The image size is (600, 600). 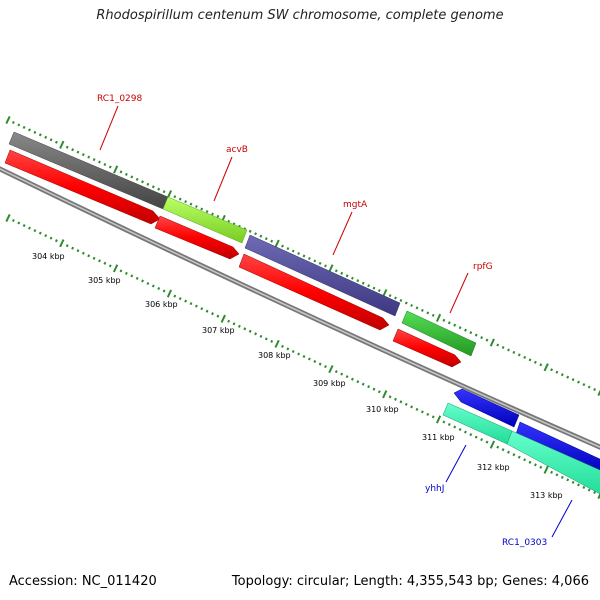 I want to click on feature-acvB, so click(x=205, y=220).